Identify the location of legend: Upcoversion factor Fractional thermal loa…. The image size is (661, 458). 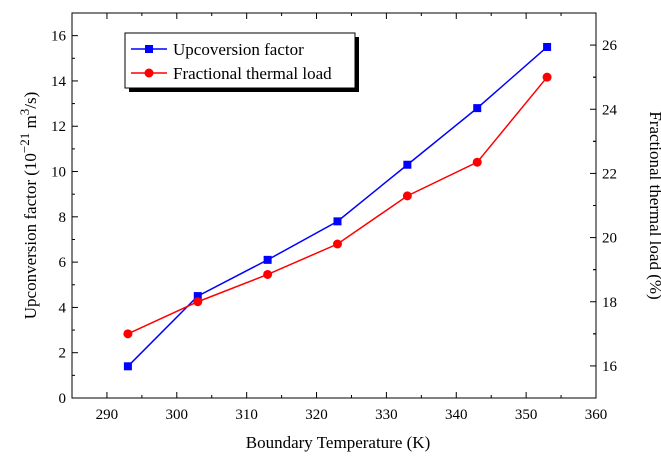
(241, 62).